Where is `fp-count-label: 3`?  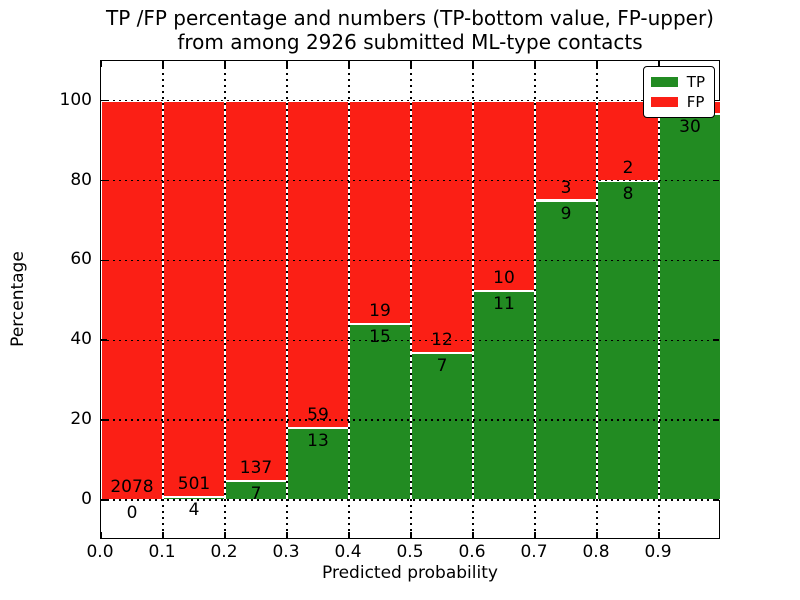 fp-count-label: 3 is located at coordinates (566, 187).